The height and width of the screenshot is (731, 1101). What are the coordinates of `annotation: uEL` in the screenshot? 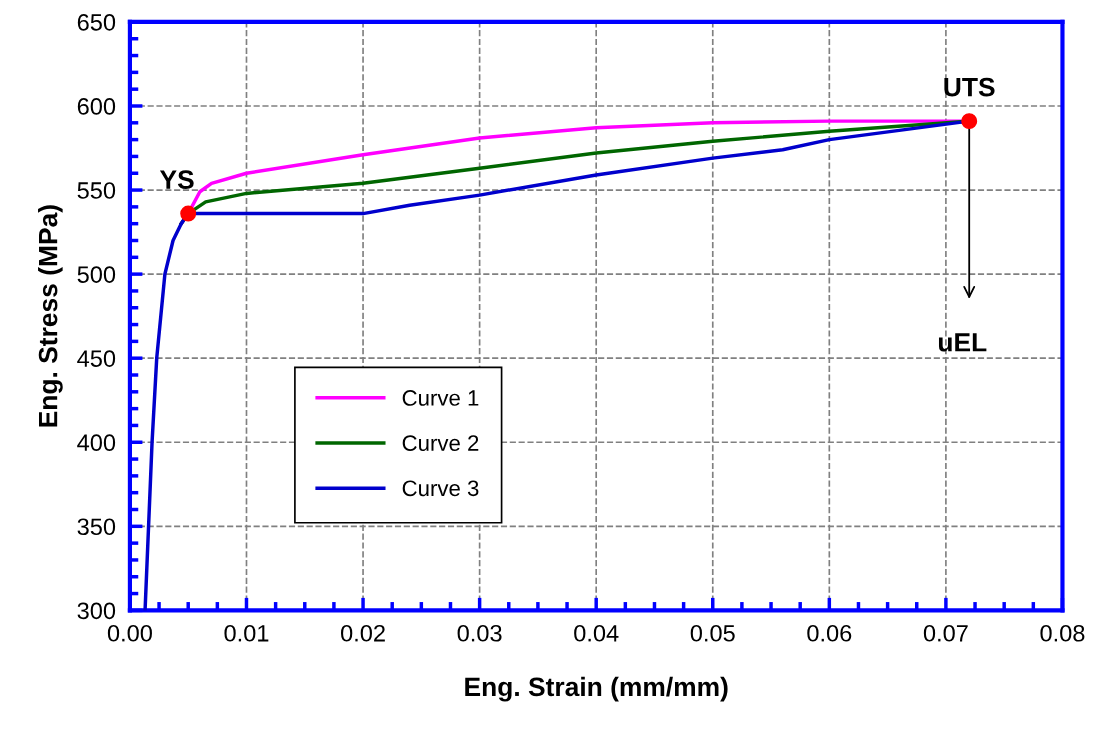 It's located at (962, 342).